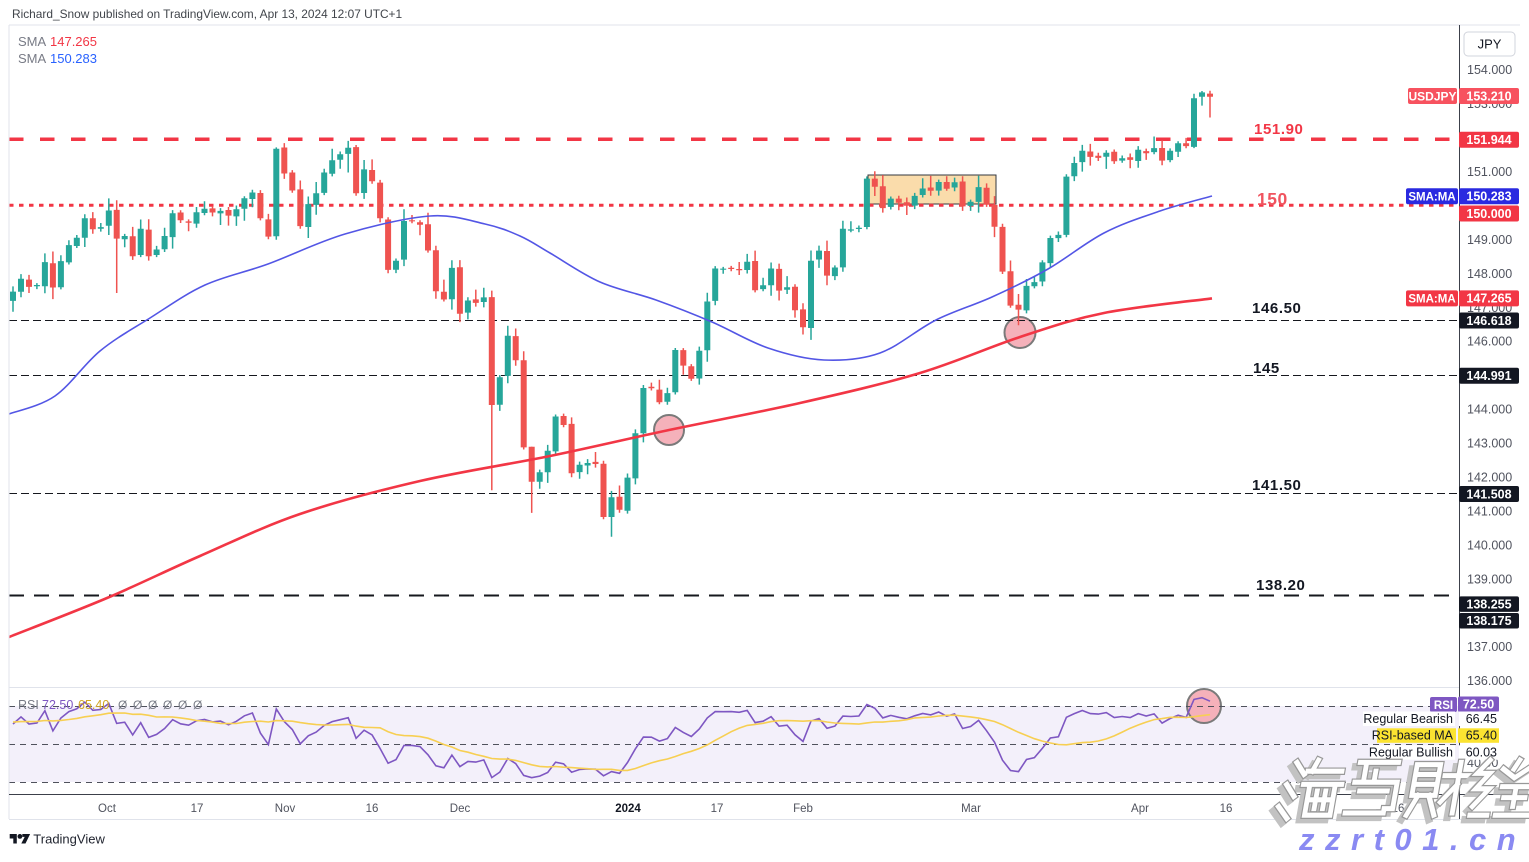  What do you see at coordinates (1413, 736) in the screenshot?
I see `svg-text: RSI-based MA` at bounding box center [1413, 736].